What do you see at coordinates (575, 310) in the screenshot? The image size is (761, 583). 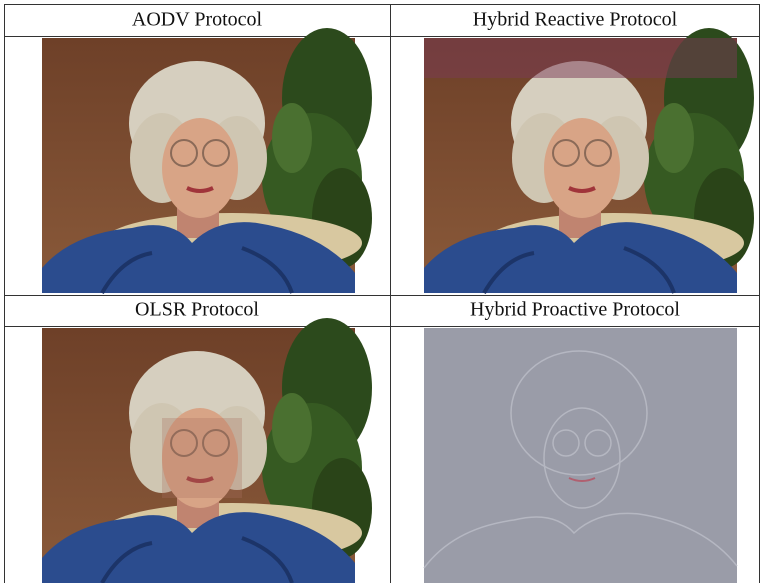 I see `cell-header: Hybrid Proactive Protocol` at bounding box center [575, 310].